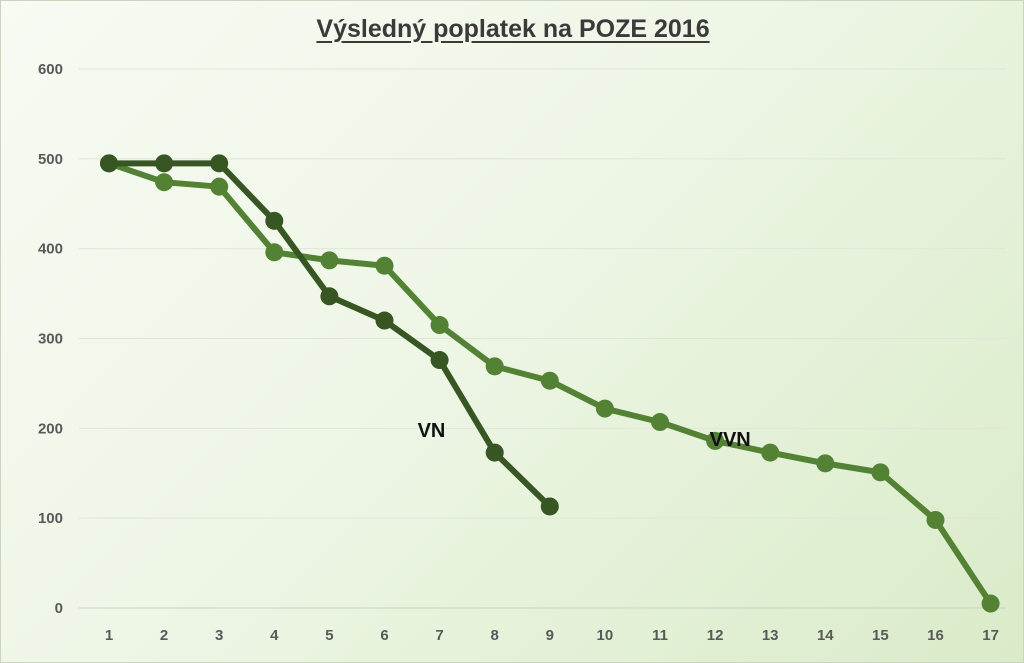 The height and width of the screenshot is (663, 1024). I want to click on y-tick-label: 200, so click(50, 428).